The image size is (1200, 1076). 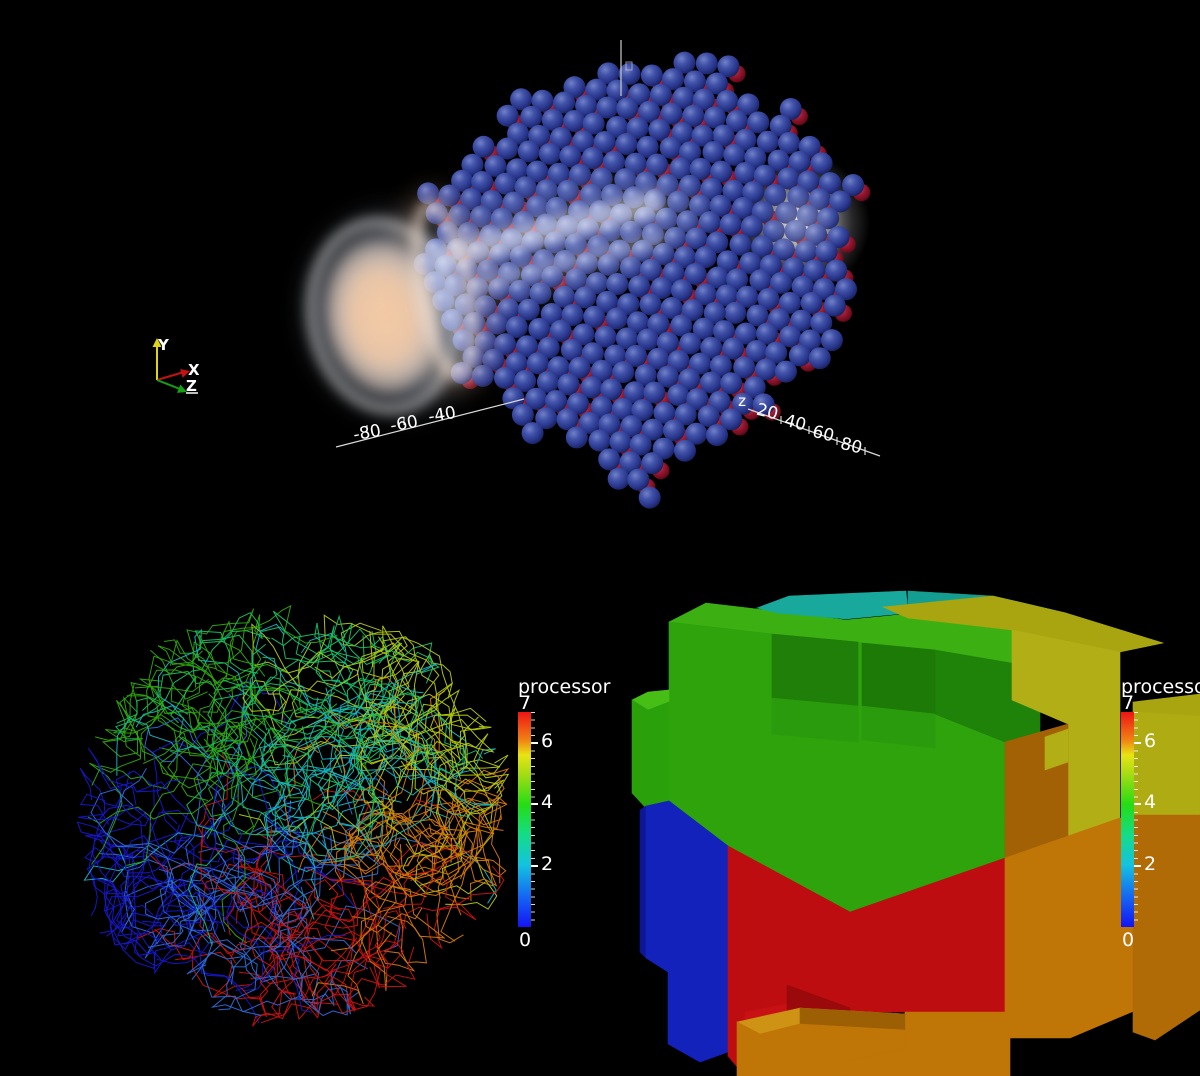 What do you see at coordinates (800, 223) in the screenshot?
I see `volume-glow-right-overlay` at bounding box center [800, 223].